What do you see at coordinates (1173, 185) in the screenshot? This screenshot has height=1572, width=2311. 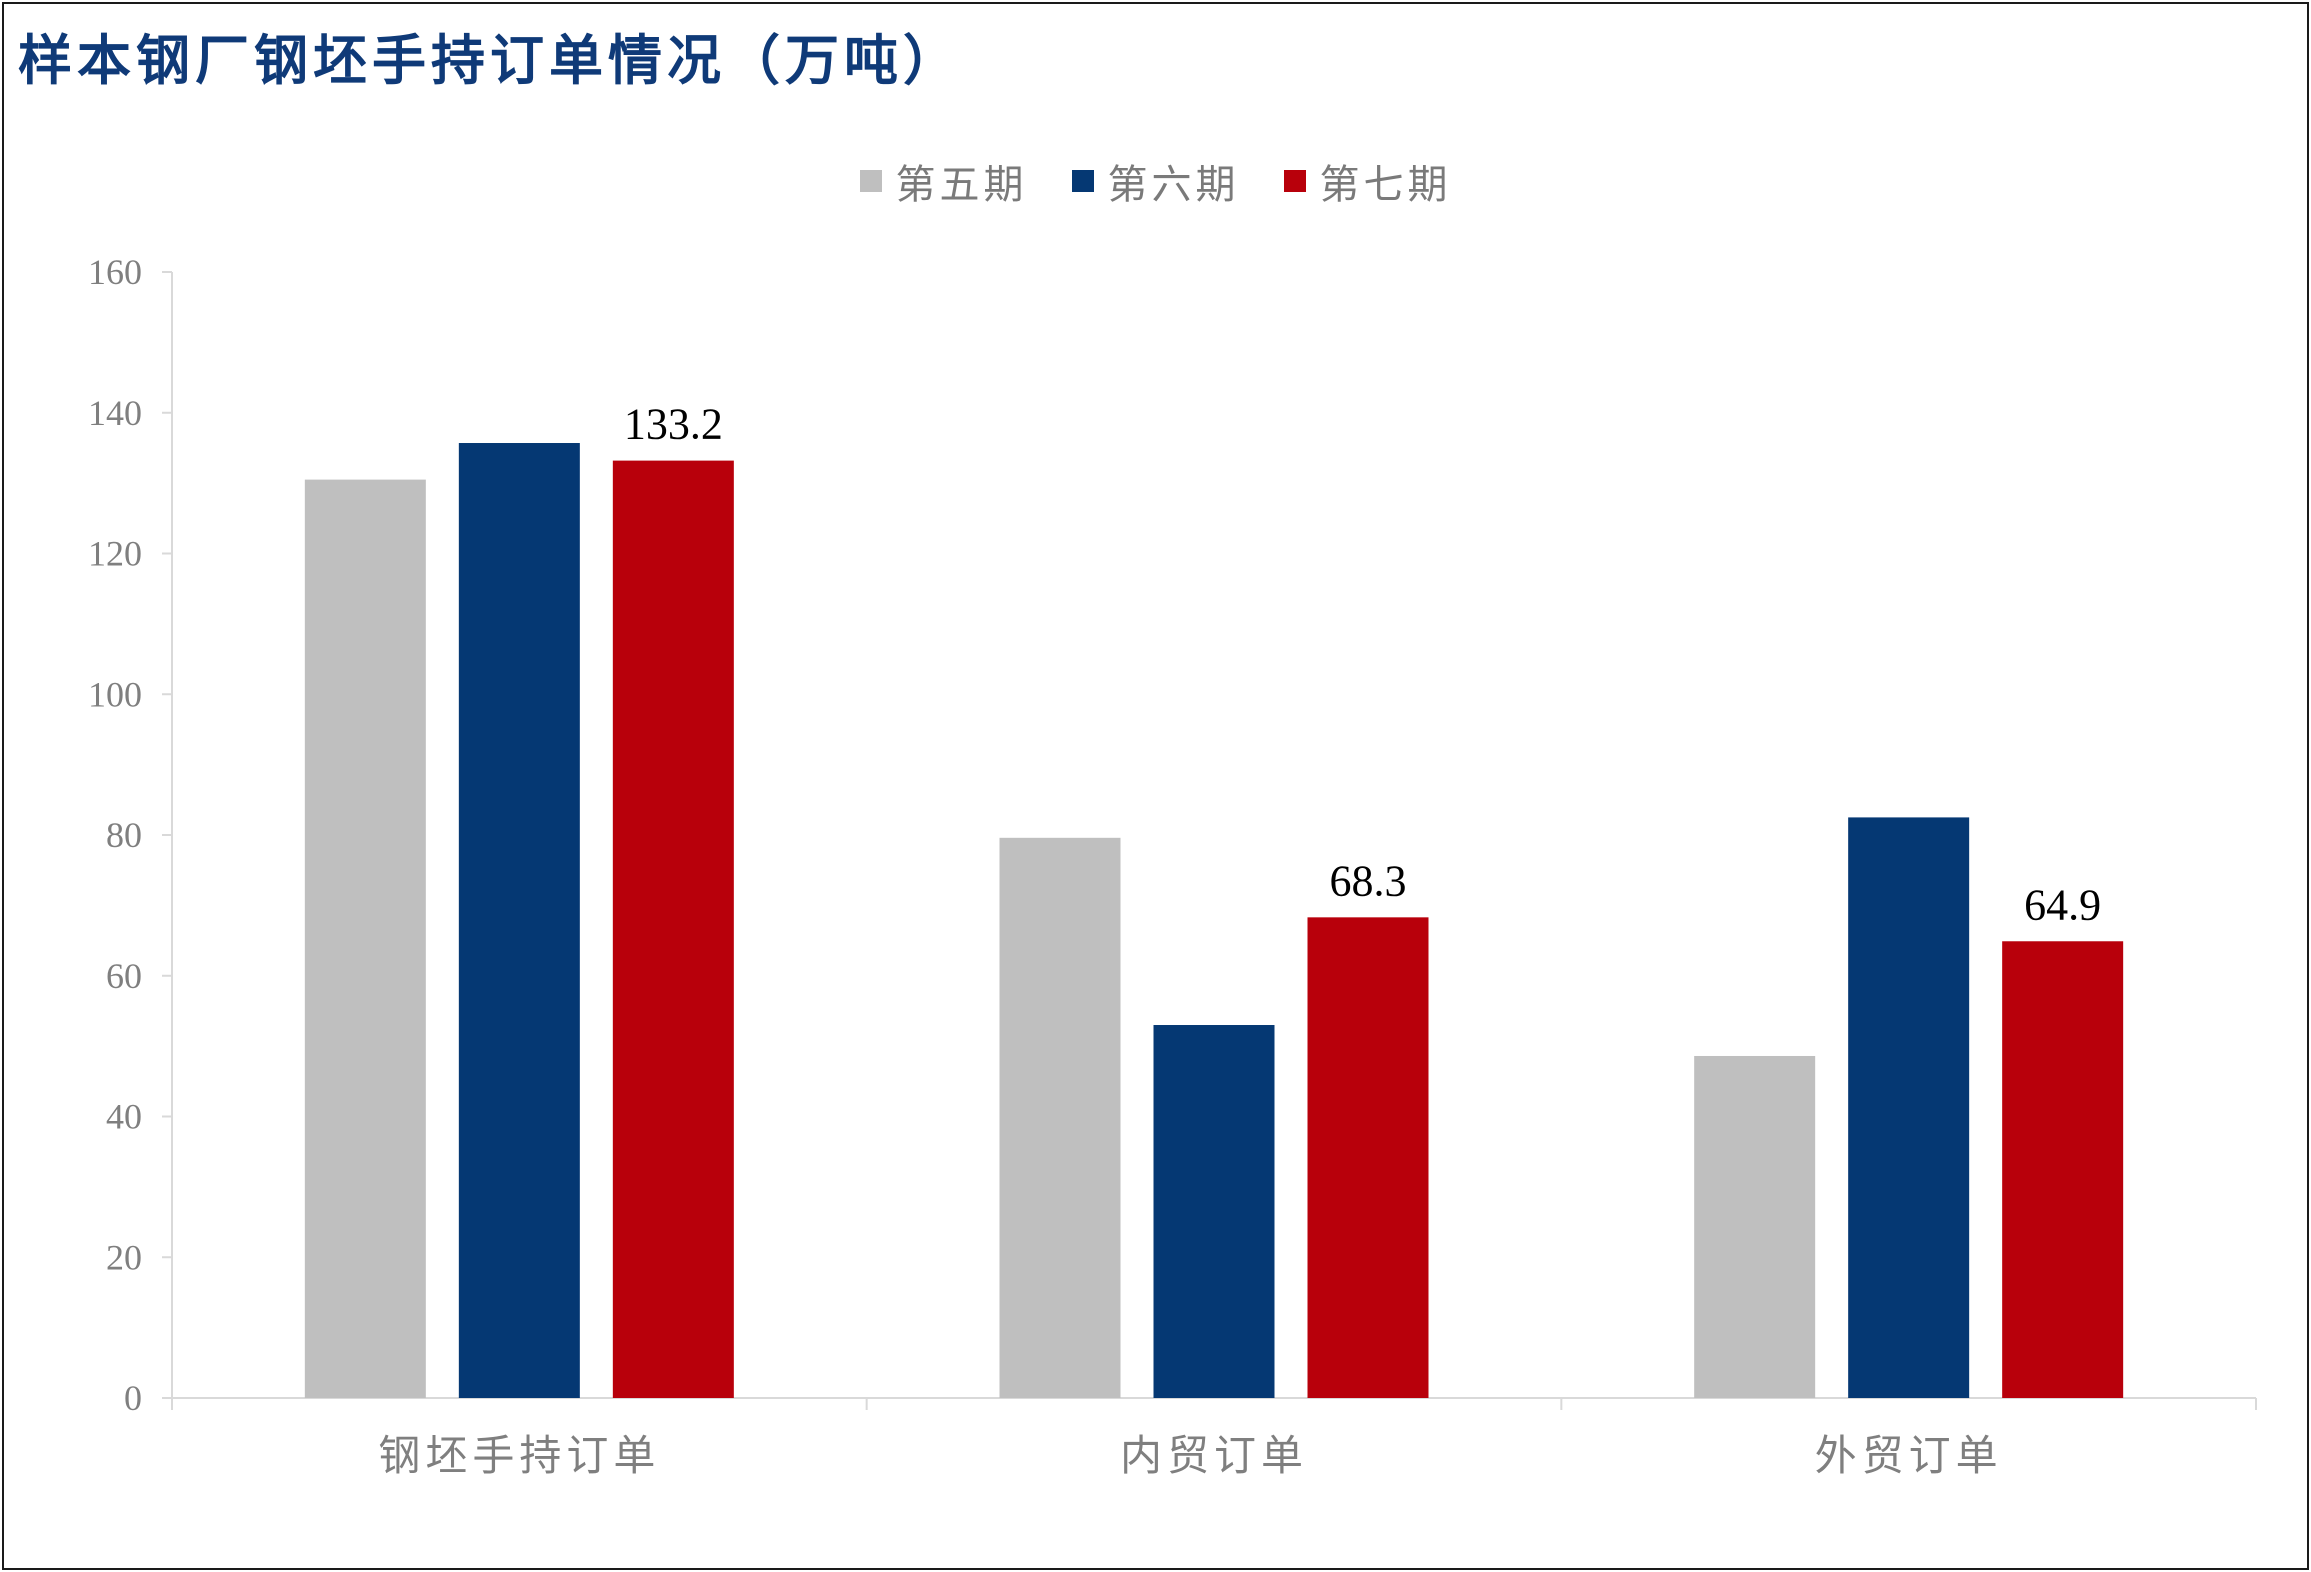 I see `legend-label-series-2: 第六期` at bounding box center [1173, 185].